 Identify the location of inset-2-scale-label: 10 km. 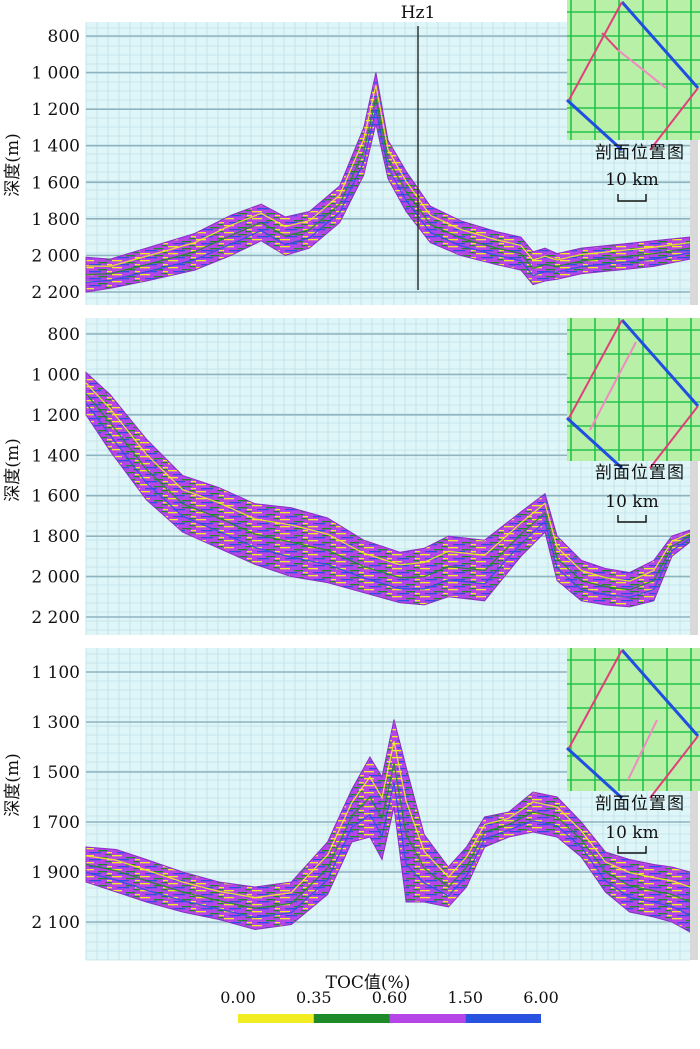
(631, 502).